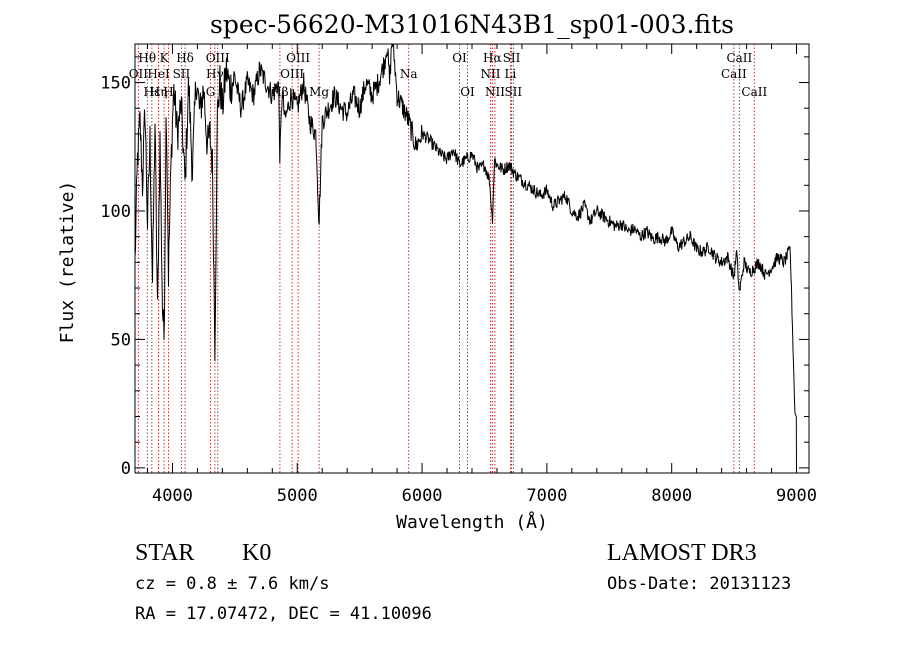  I want to click on object-subclass: K0, so click(257, 553).